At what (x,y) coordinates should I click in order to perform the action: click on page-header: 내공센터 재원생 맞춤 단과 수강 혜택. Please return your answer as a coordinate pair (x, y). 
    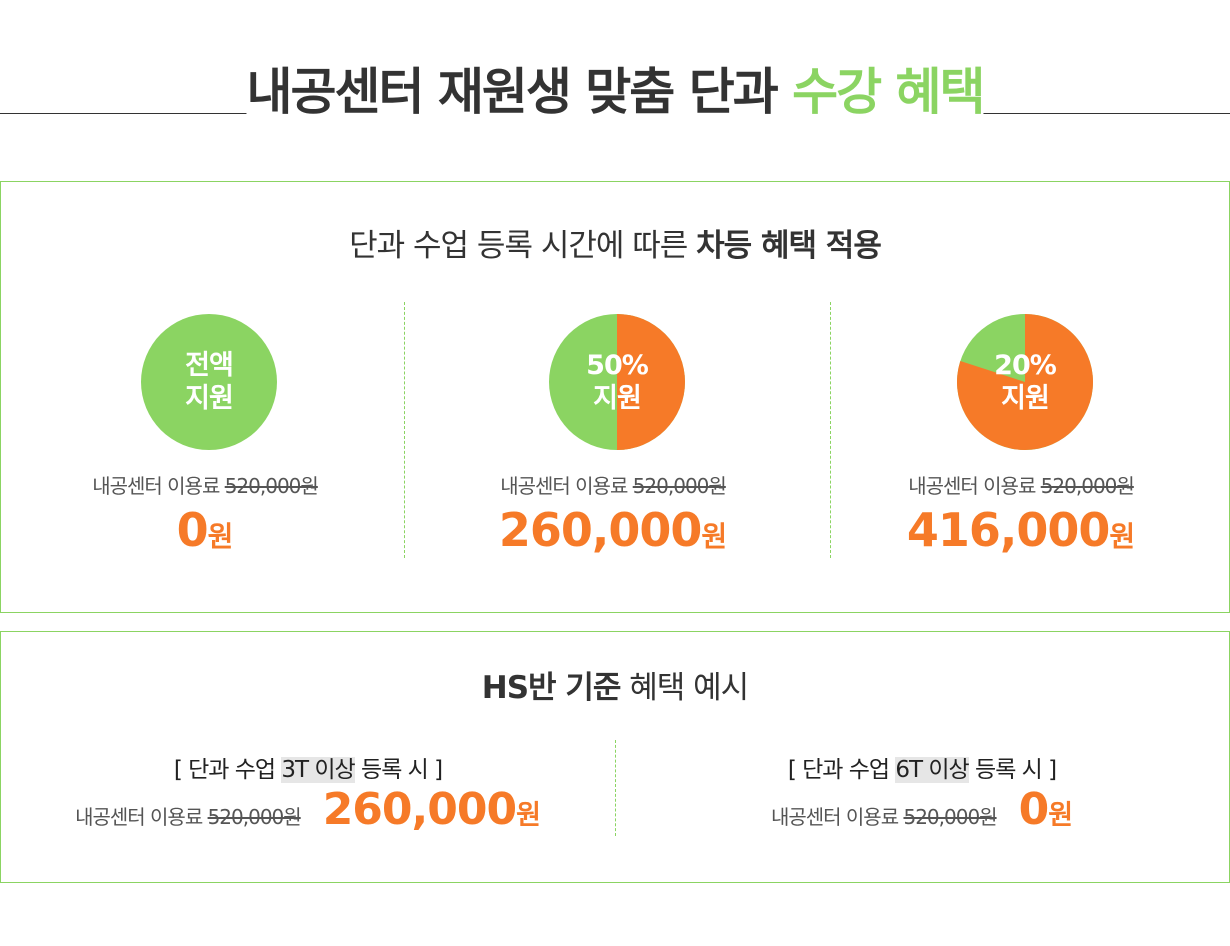
    Looking at the image, I should click on (615, 94).